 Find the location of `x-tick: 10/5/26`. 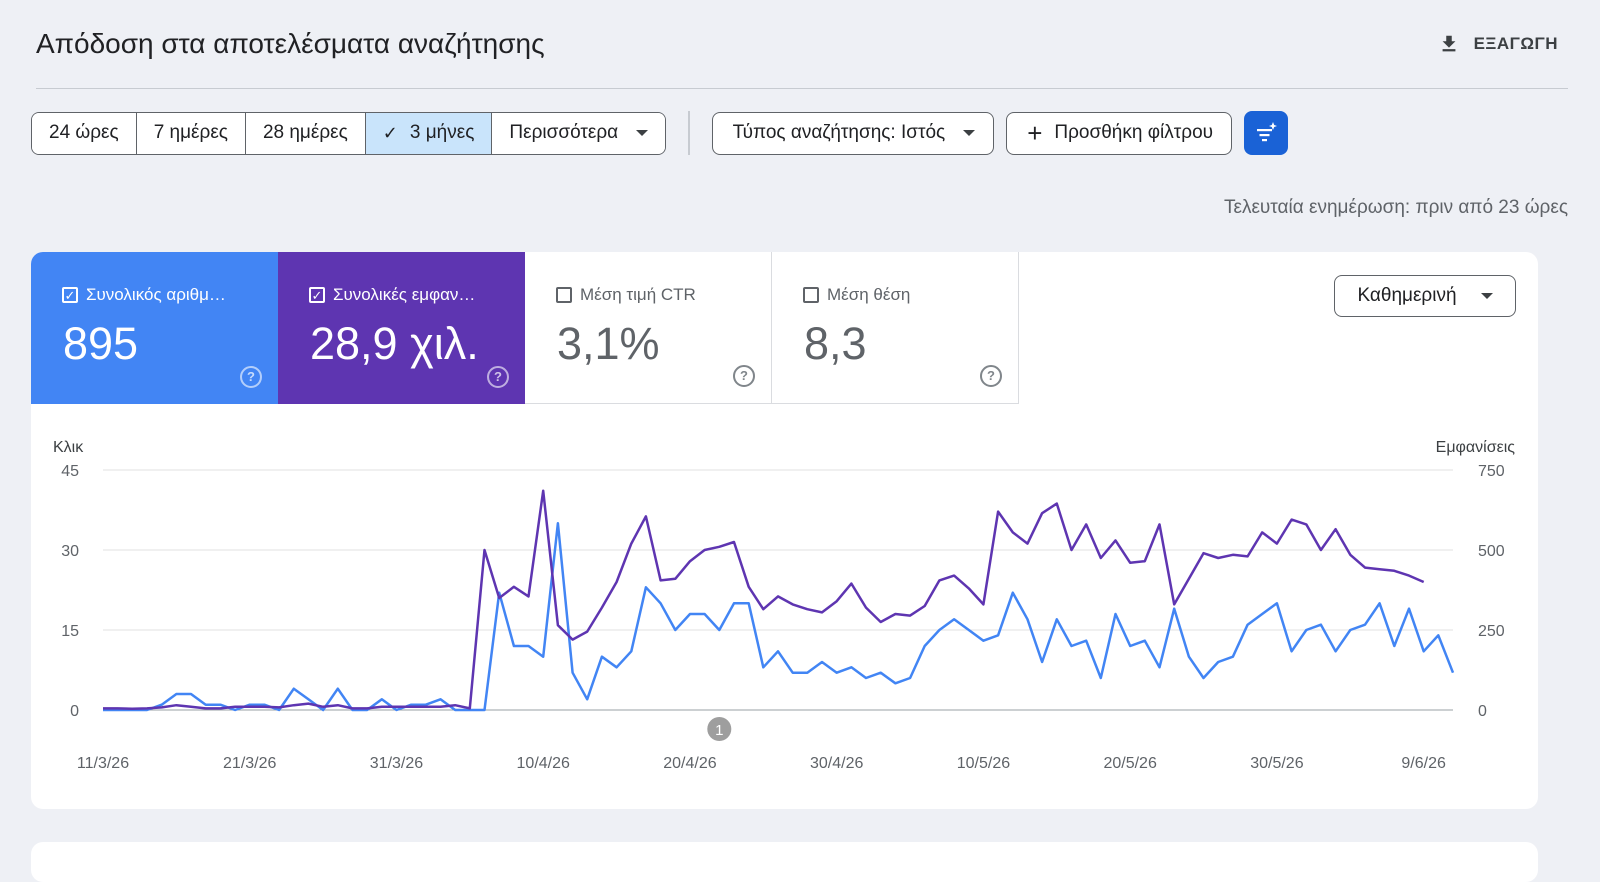

x-tick: 10/5/26 is located at coordinates (983, 763).